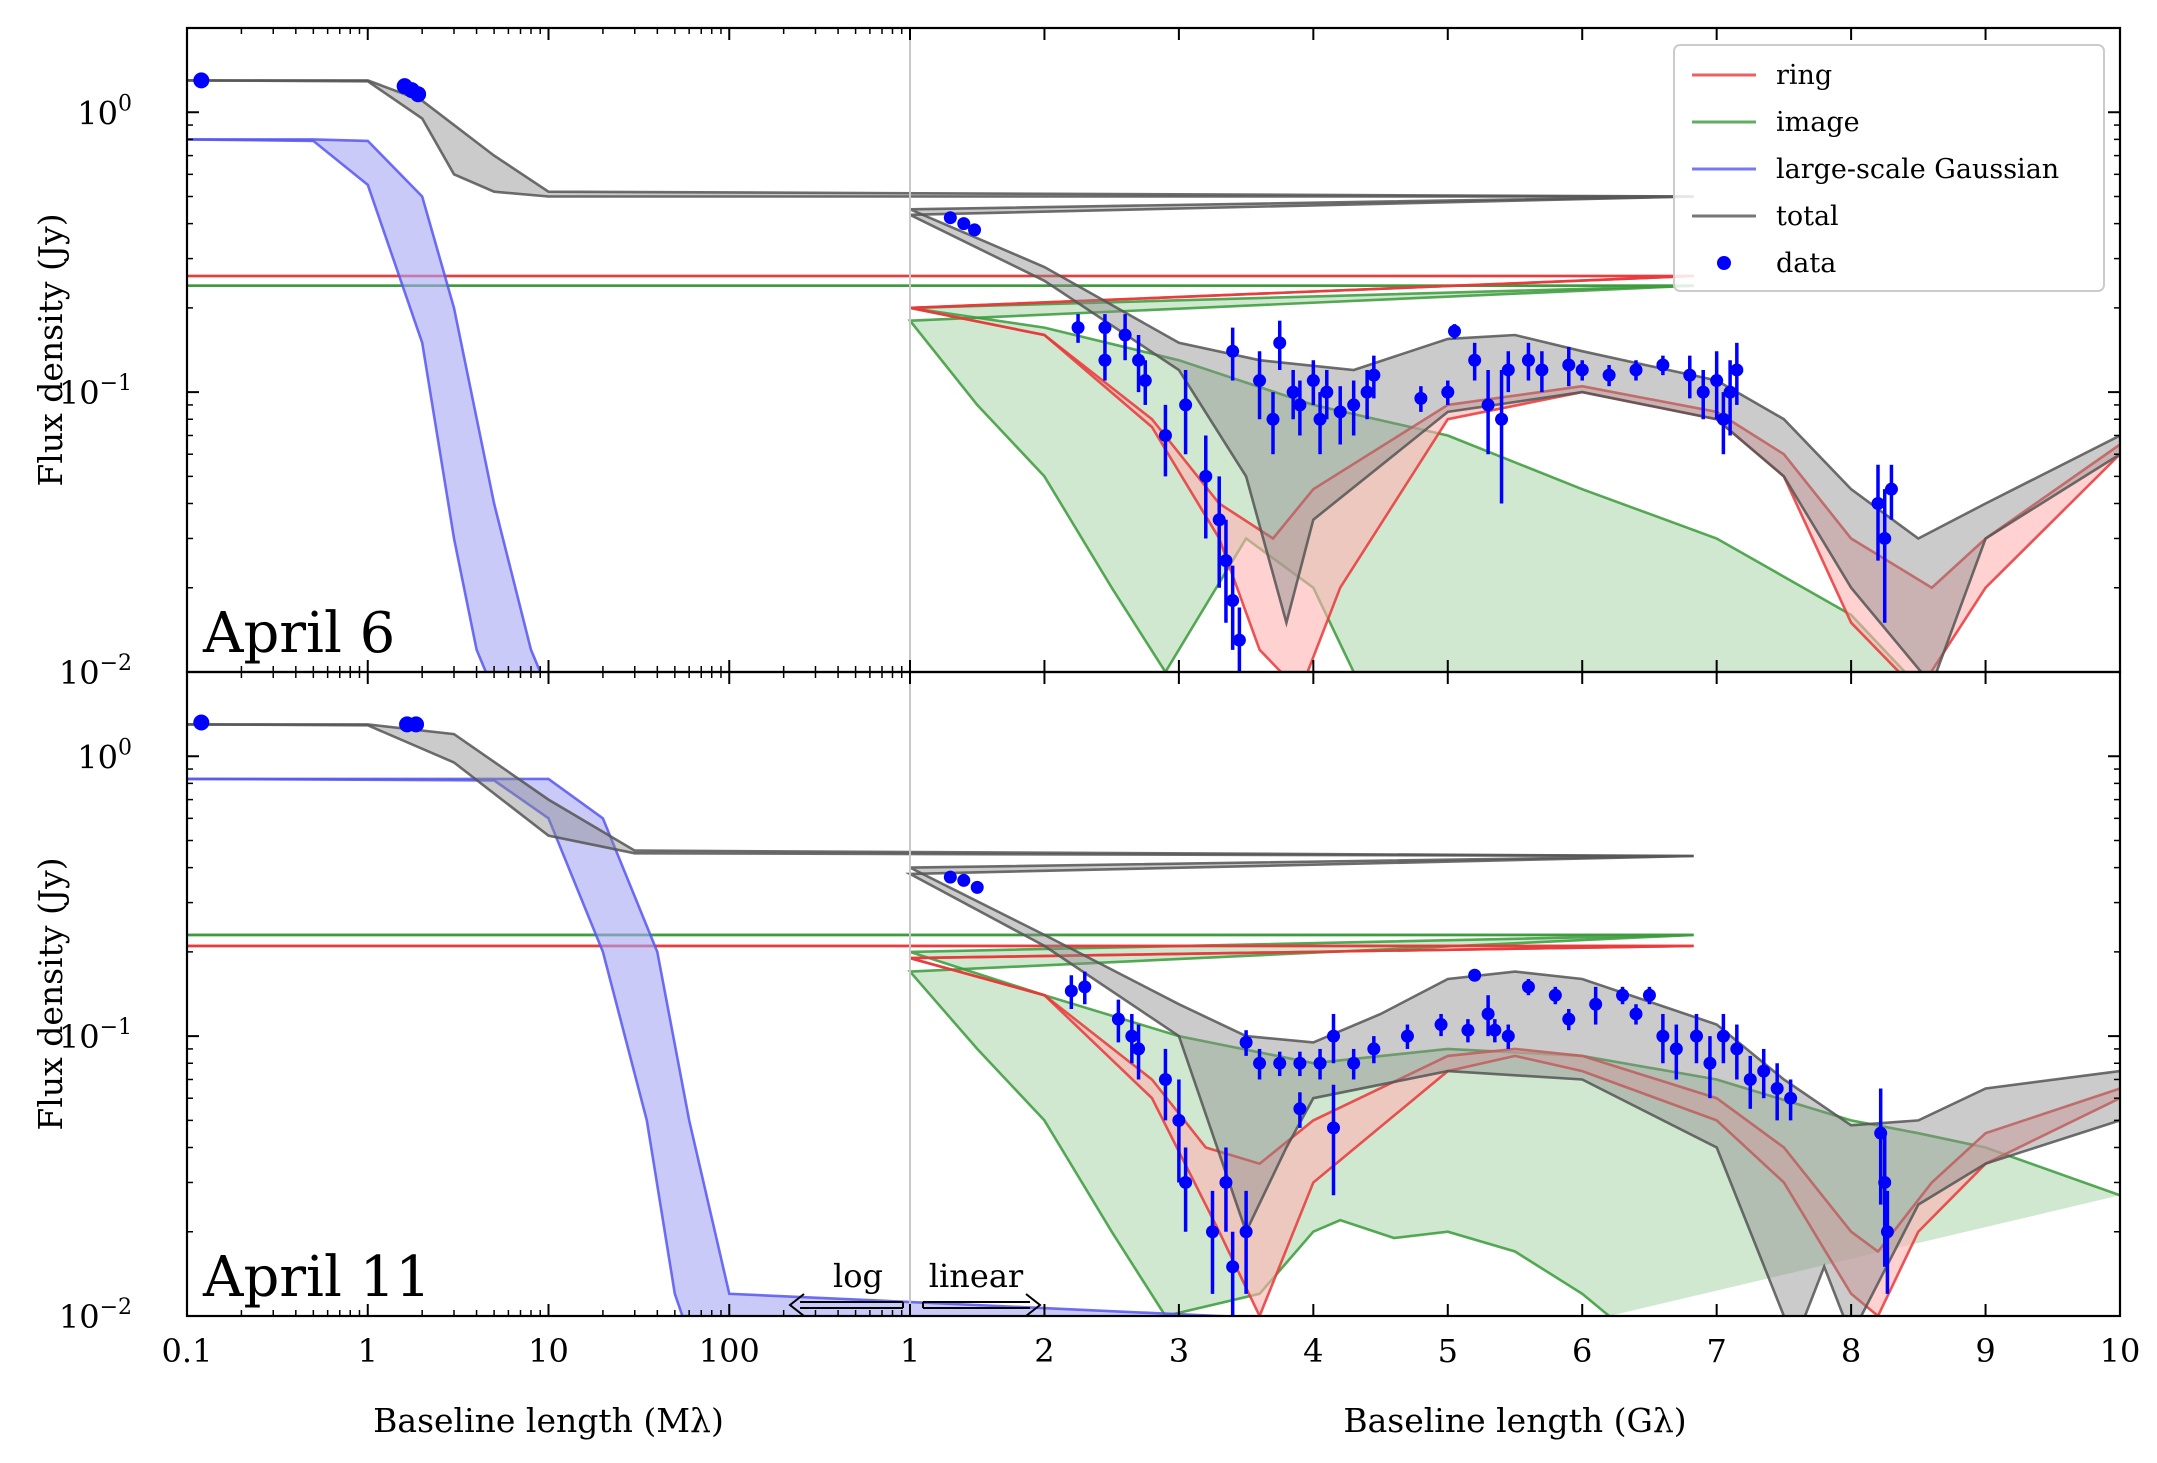  Describe the element at coordinates (548, 1420) in the screenshot. I see `x-axis-title-left: Baseline length (Mλ)` at that location.